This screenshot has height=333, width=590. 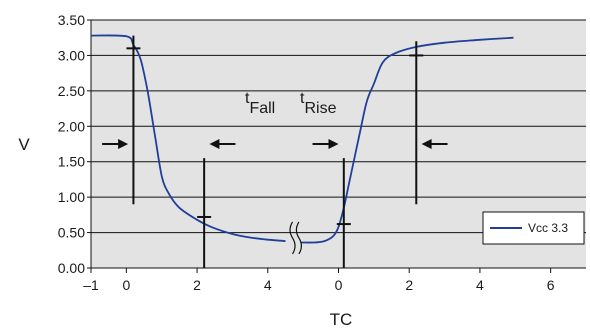 I want to click on y-tick-label: 0.50, so click(x=71, y=233).